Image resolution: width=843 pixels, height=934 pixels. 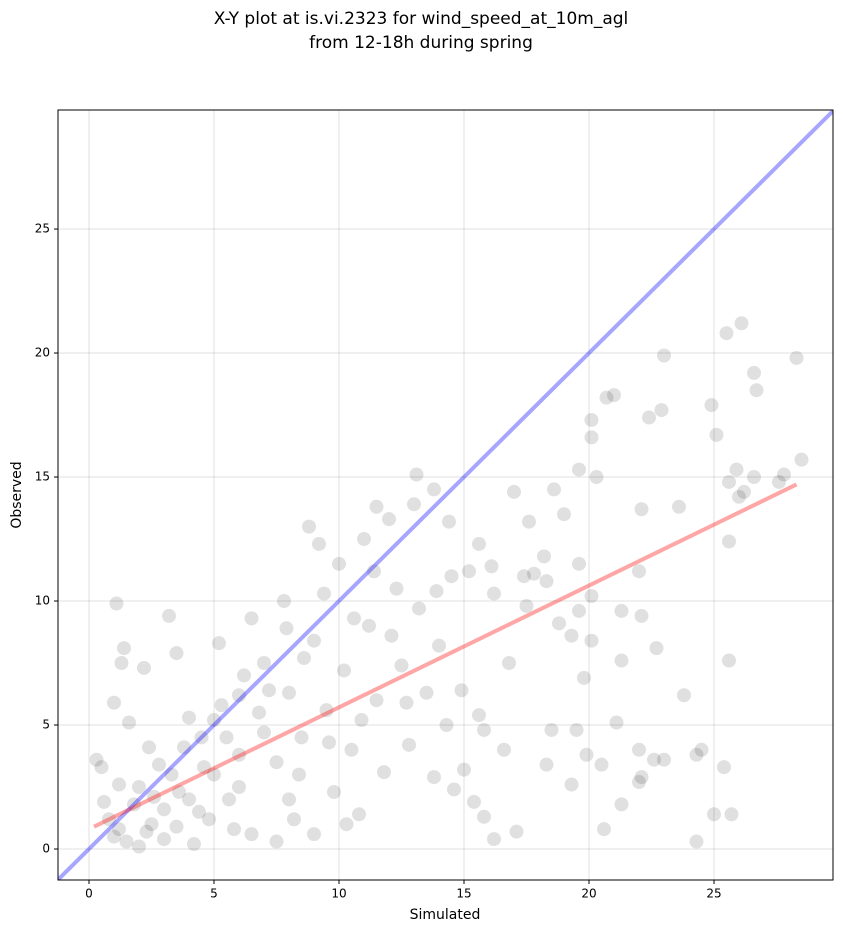 I want to click on y-tick-label: 10, so click(x=42, y=601).